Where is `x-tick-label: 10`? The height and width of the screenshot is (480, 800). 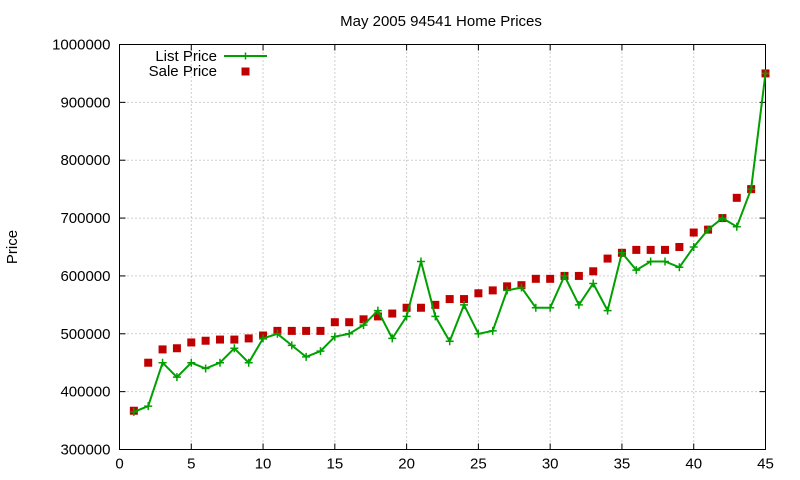
x-tick-label: 10 is located at coordinates (263, 464).